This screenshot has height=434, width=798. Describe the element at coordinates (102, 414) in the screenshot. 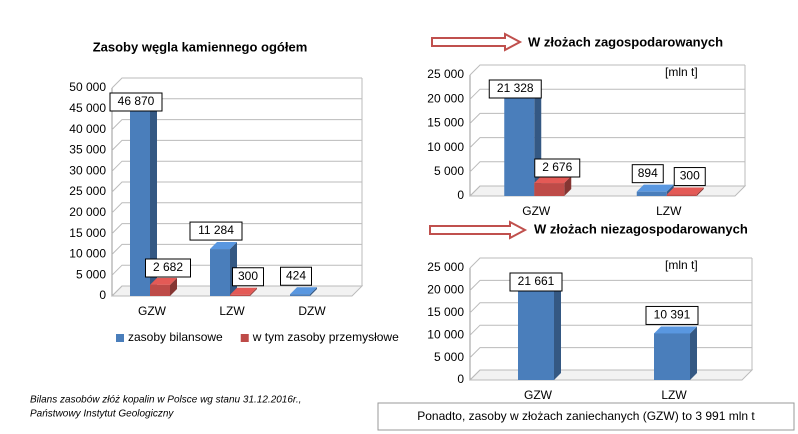

I see `source-line: Państwowy Instytut Geologiczny` at that location.